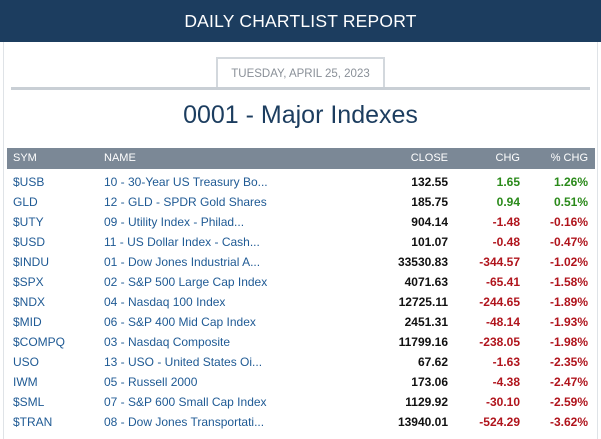 The image size is (601, 439). I want to click on row-symbol-link: $INDU, so click(31, 262).